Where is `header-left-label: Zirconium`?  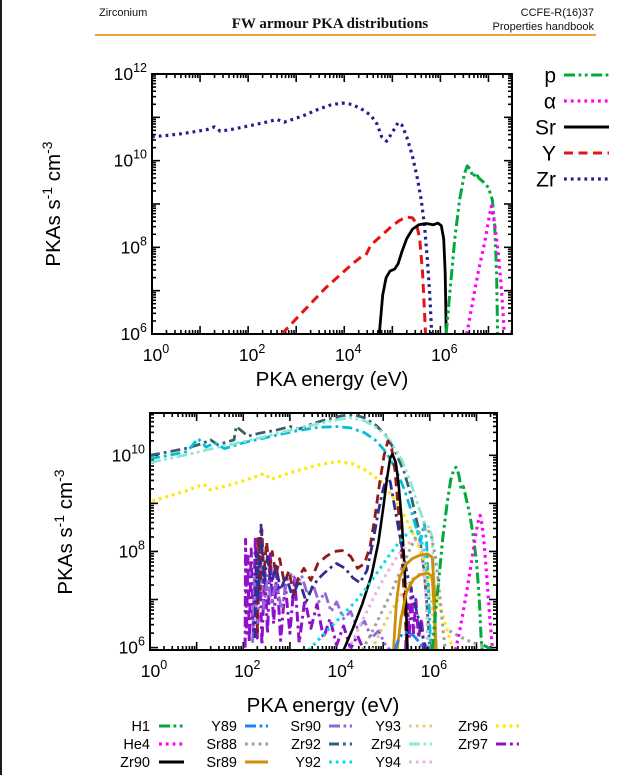
header-left-label: Zirconium is located at coordinates (123, 13).